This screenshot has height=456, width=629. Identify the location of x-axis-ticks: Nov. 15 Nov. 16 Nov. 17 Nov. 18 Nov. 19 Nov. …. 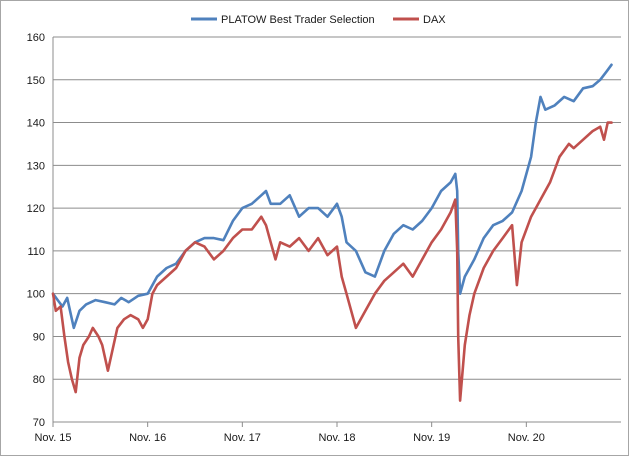
(289, 433).